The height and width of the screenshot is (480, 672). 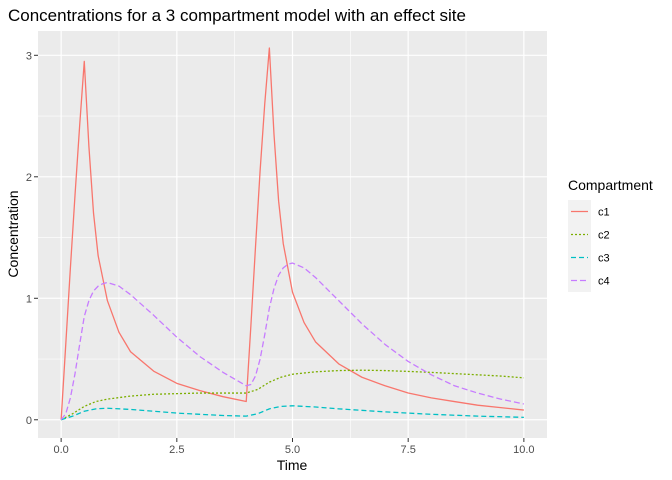 I want to click on legend-title: Compartment, so click(x=610, y=185).